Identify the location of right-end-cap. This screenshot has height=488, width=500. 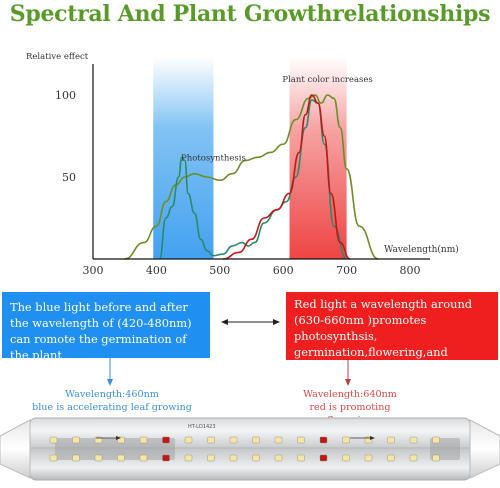
(484, 449).